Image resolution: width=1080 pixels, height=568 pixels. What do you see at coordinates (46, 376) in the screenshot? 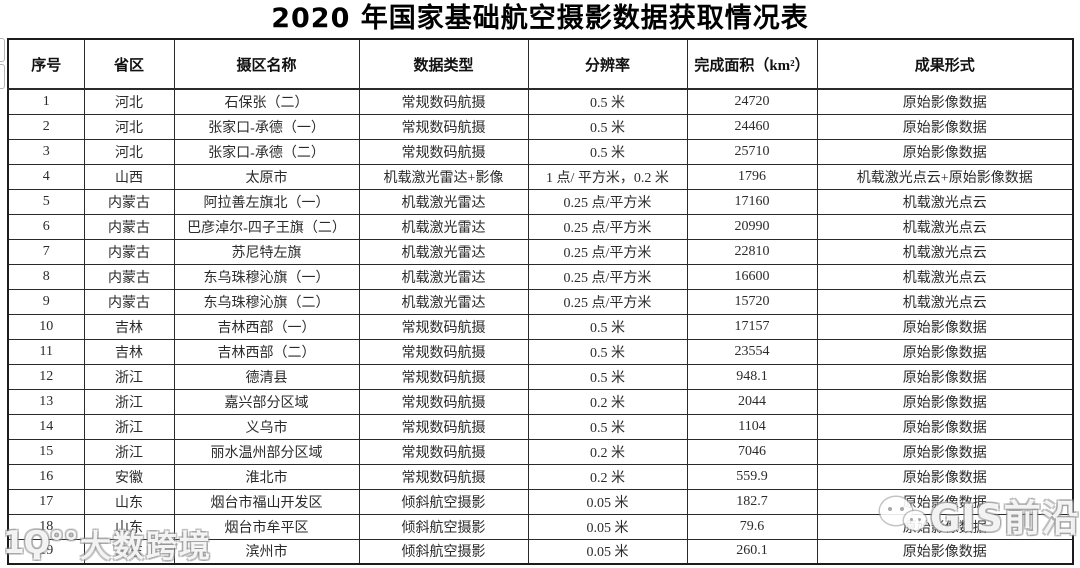
I see `cell-index: 12` at bounding box center [46, 376].